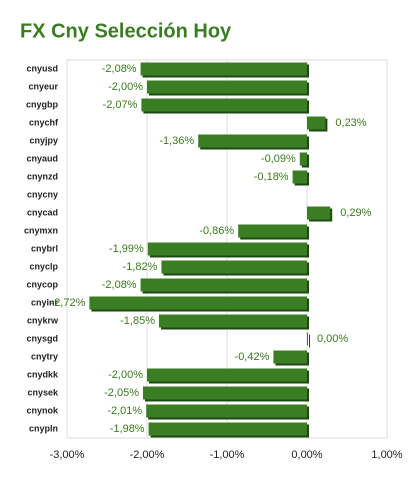 The height and width of the screenshot is (485, 408). What do you see at coordinates (41, 230) in the screenshot?
I see `category-label: cnymxn` at bounding box center [41, 230].